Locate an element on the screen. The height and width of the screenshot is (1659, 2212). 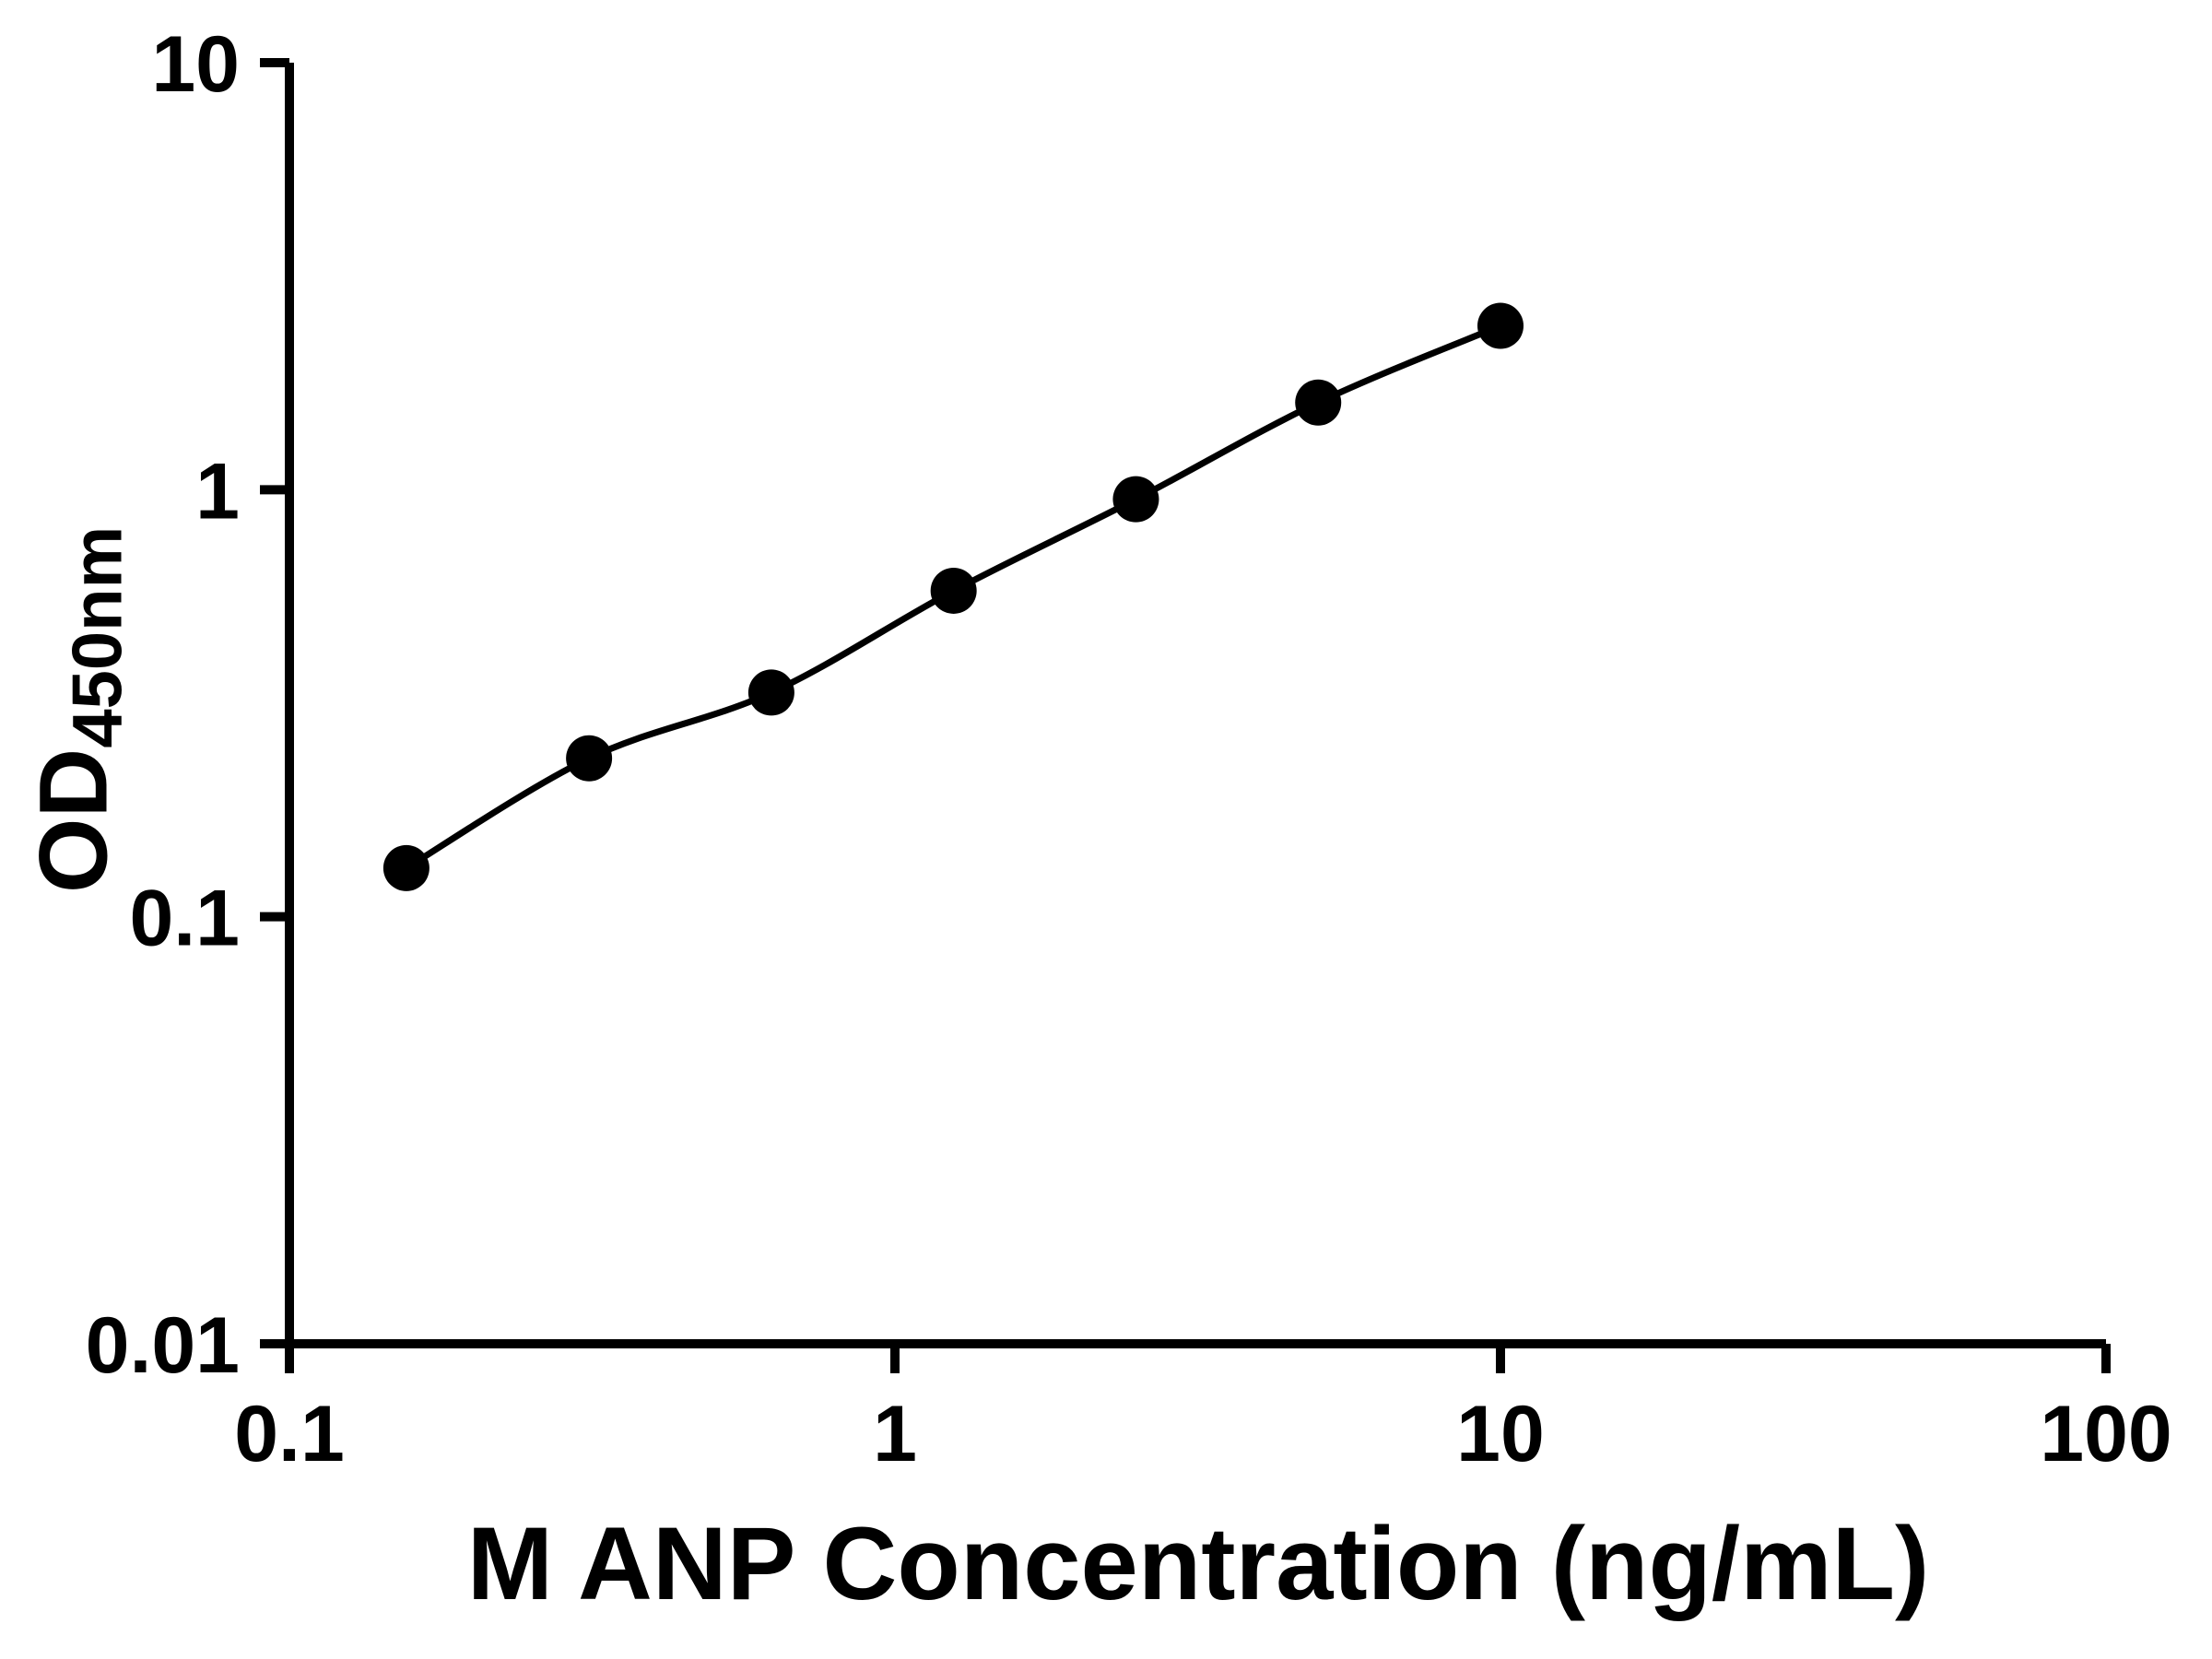
y-axis-title-subscript: 450nm is located at coordinates (97, 636).